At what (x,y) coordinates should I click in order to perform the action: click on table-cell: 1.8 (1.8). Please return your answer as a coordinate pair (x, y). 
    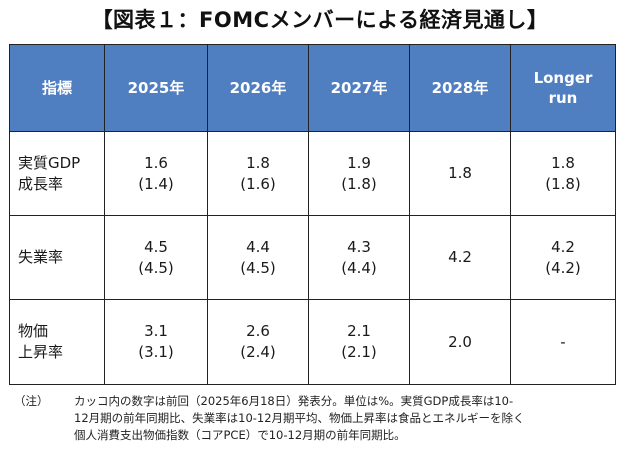
    Looking at the image, I should click on (563, 173).